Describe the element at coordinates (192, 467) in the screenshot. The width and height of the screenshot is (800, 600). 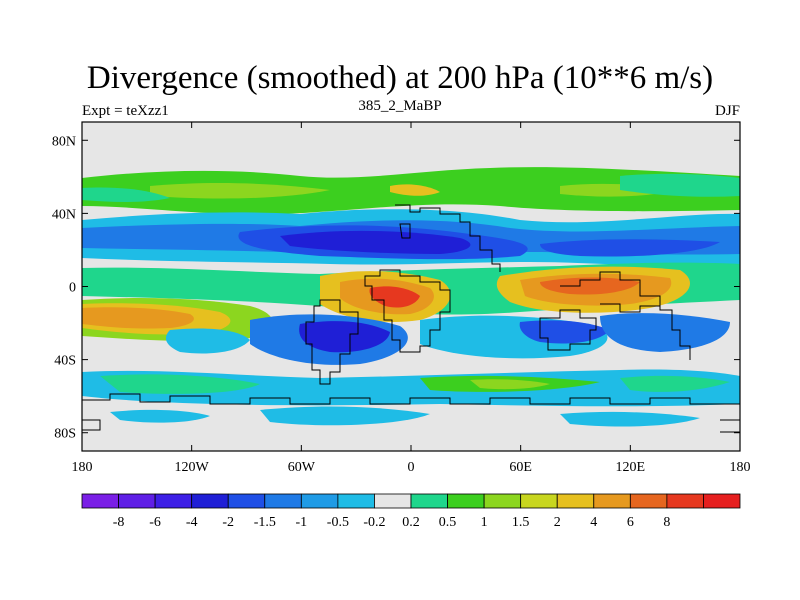
I see `x-tick-label: 120W` at that location.